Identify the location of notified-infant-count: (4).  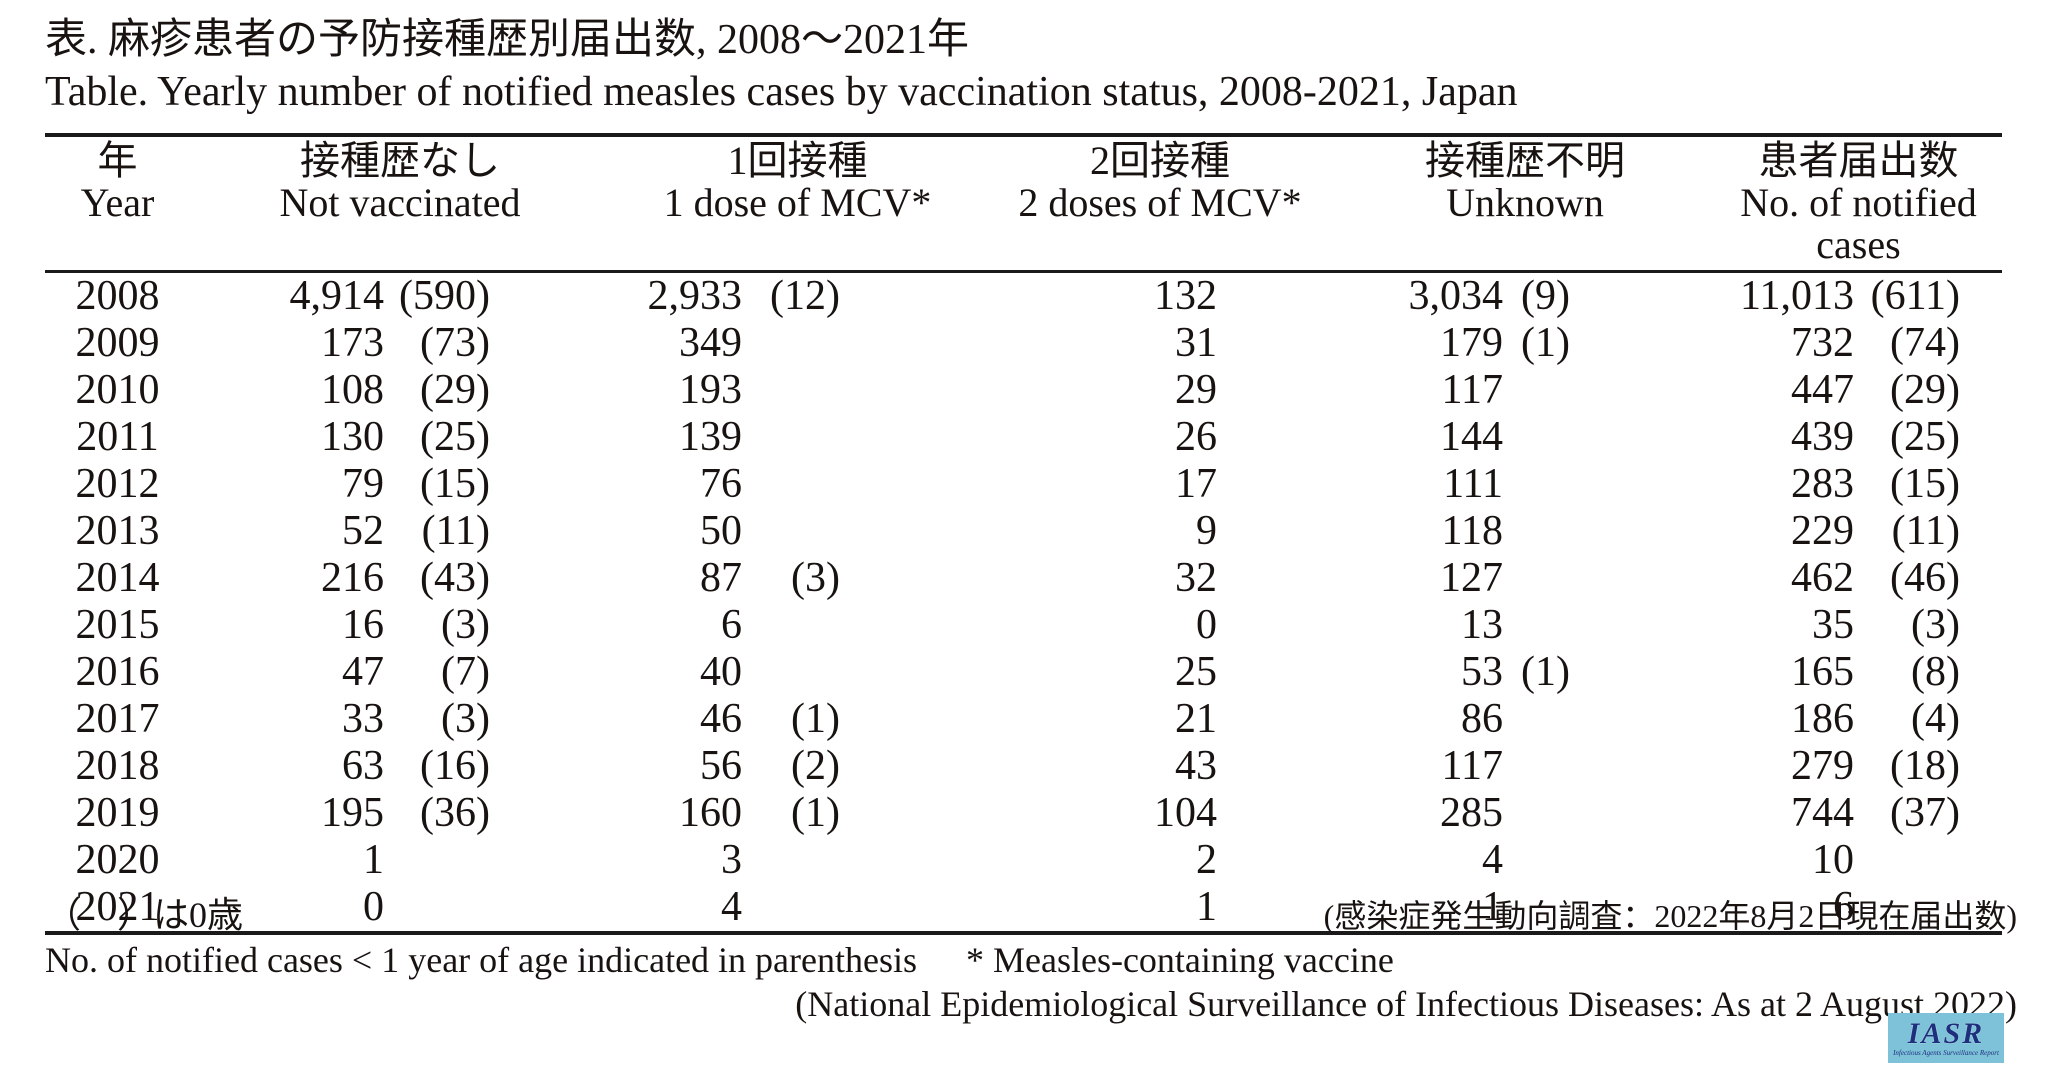
(1935, 719).